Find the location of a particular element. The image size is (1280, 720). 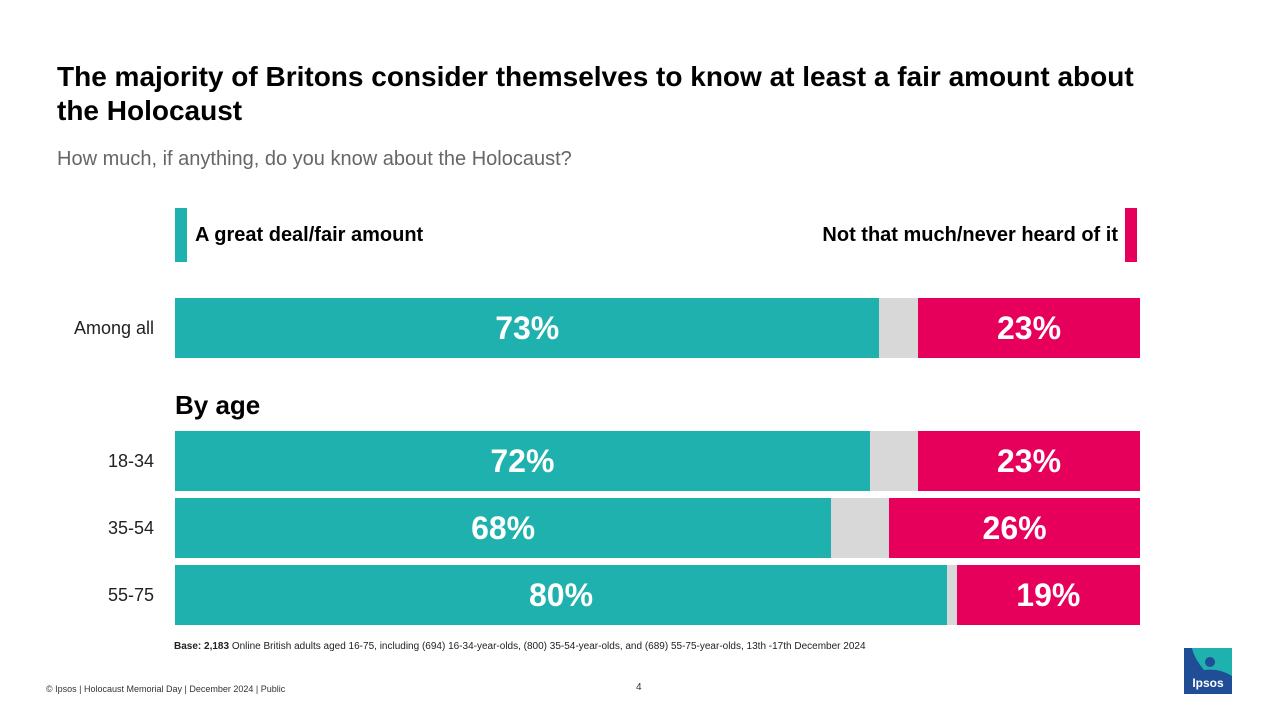

bar-segment-know: 73% is located at coordinates (527, 328).